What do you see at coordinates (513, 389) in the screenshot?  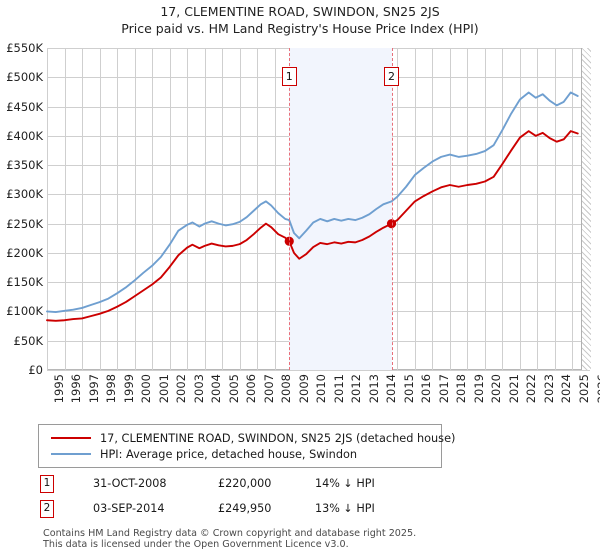 I see `x-tick-label: 2021` at bounding box center [513, 389].